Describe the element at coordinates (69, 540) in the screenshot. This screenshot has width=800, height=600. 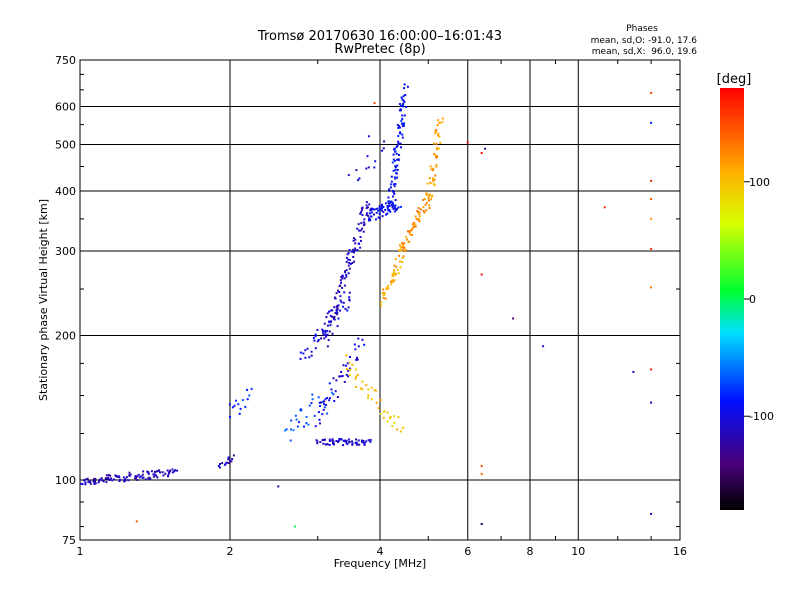
I see `y-tick-label: 75` at that location.